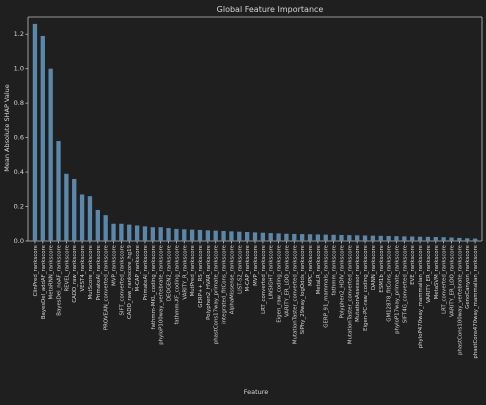 The image size is (486, 405). What do you see at coordinates (7, 128) in the screenshot?
I see `y-axis-label: Mean Absolute SHAP Value` at bounding box center [7, 128].